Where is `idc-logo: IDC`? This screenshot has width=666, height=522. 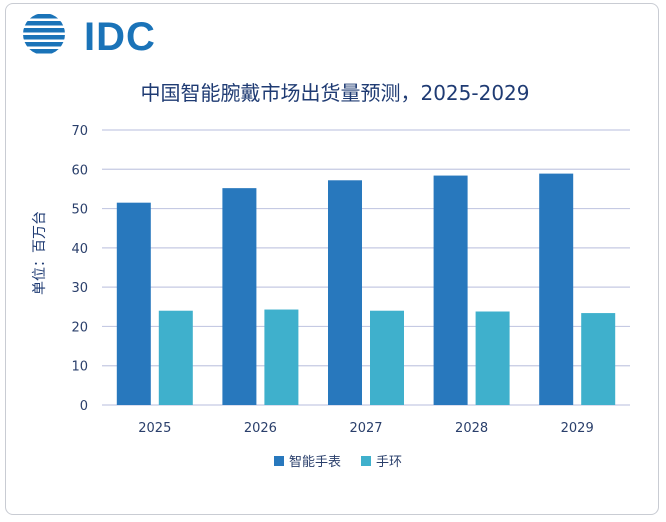 idc-logo: IDC is located at coordinates (90, 34).